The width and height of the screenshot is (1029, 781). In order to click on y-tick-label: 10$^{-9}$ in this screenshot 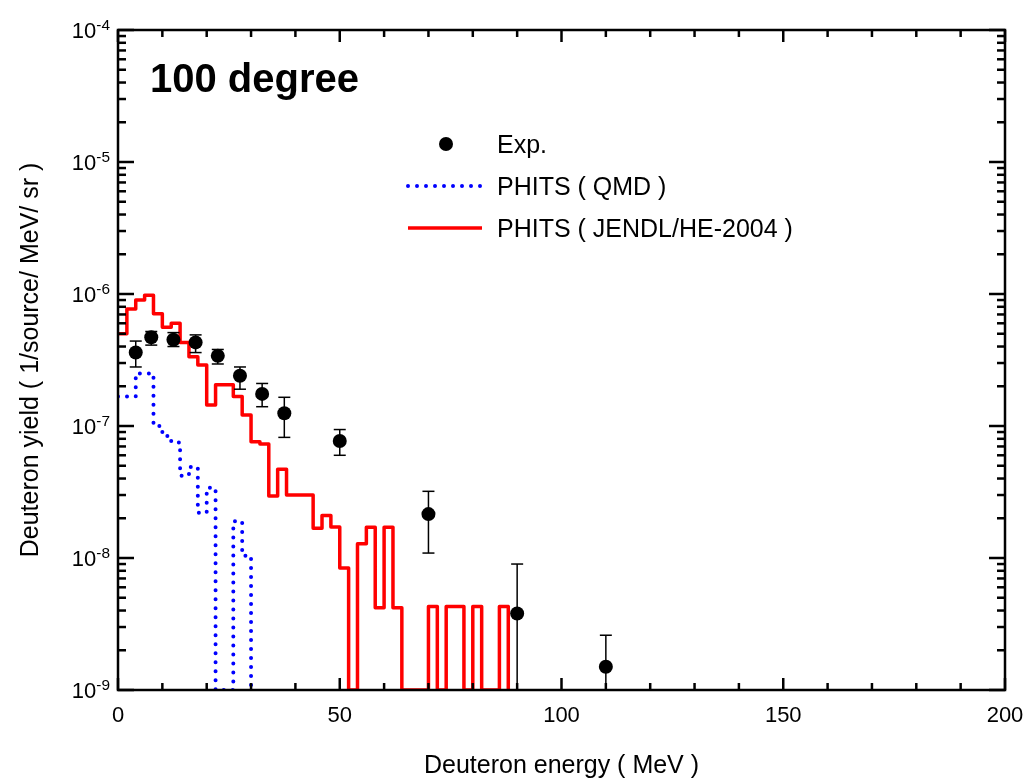, I will do `click(90, 689)`.